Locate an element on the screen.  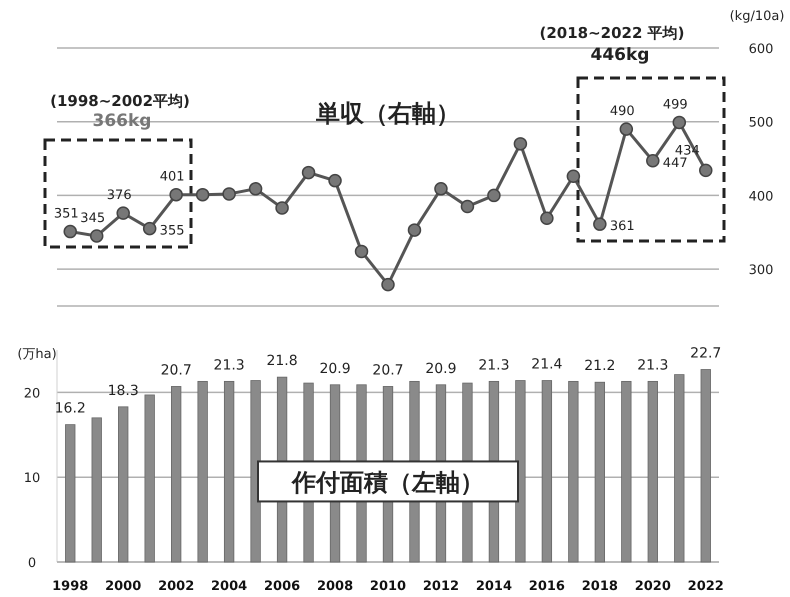
series-label: 単収（右軸） is located at coordinates (387, 114).